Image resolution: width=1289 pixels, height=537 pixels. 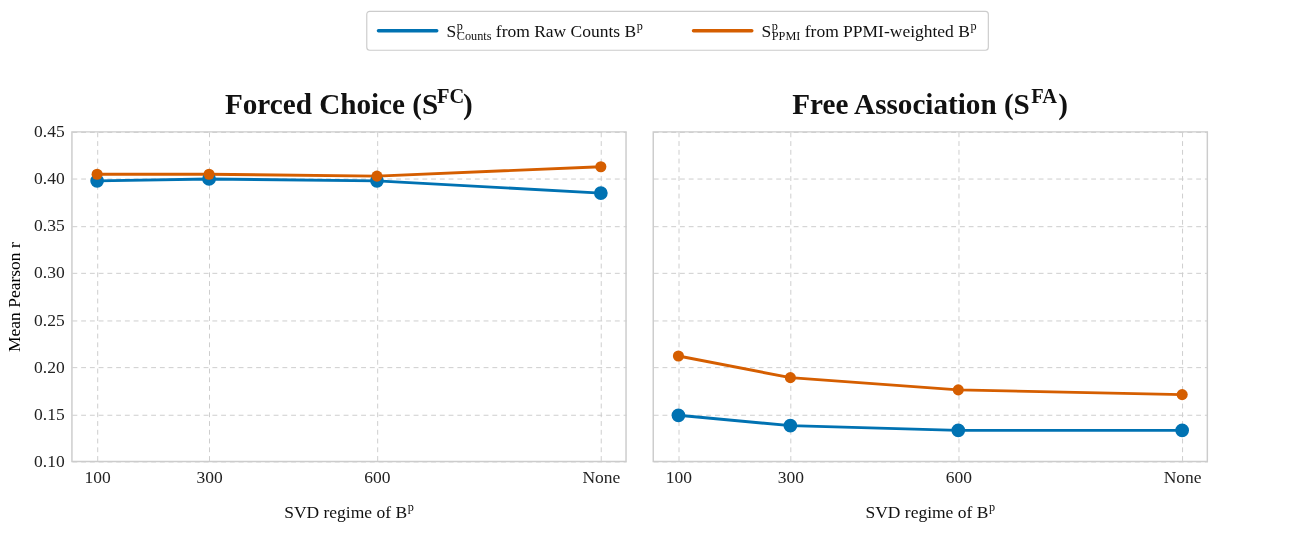 What do you see at coordinates (49, 272) in the screenshot?
I see `y-tick-label: 0.30` at bounding box center [49, 272].